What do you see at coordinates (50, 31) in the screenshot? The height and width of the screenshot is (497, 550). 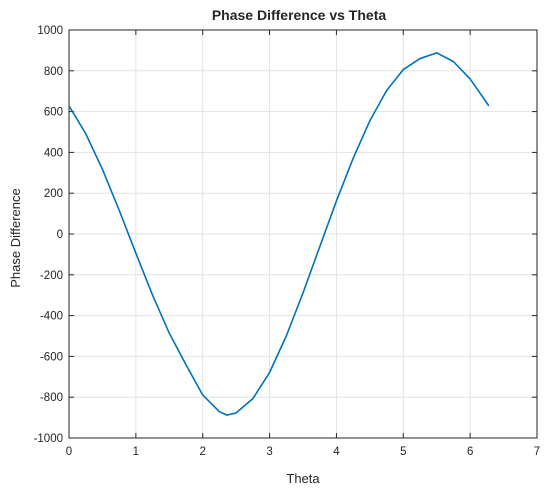 I see `y-tick-label: 1000` at bounding box center [50, 31].